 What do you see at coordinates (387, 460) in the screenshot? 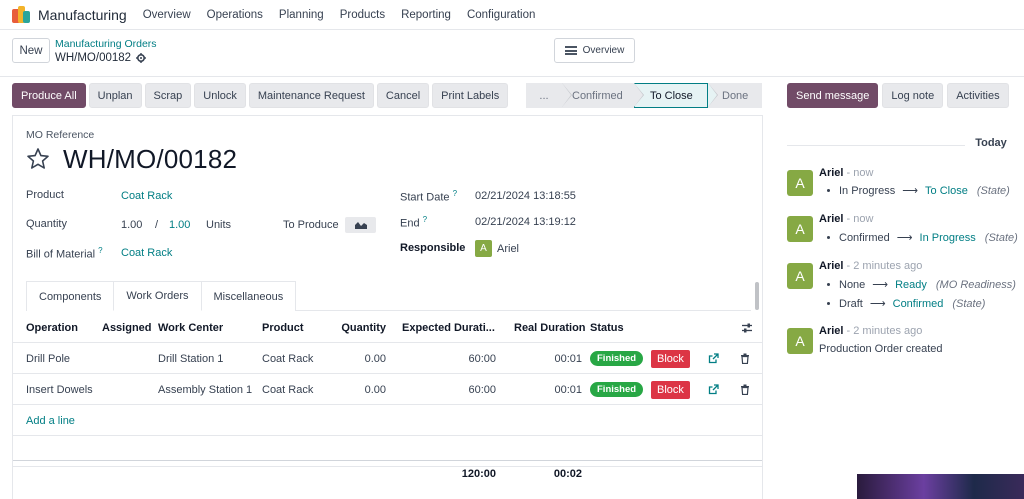
I see `table-footer-divider` at bounding box center [387, 460].